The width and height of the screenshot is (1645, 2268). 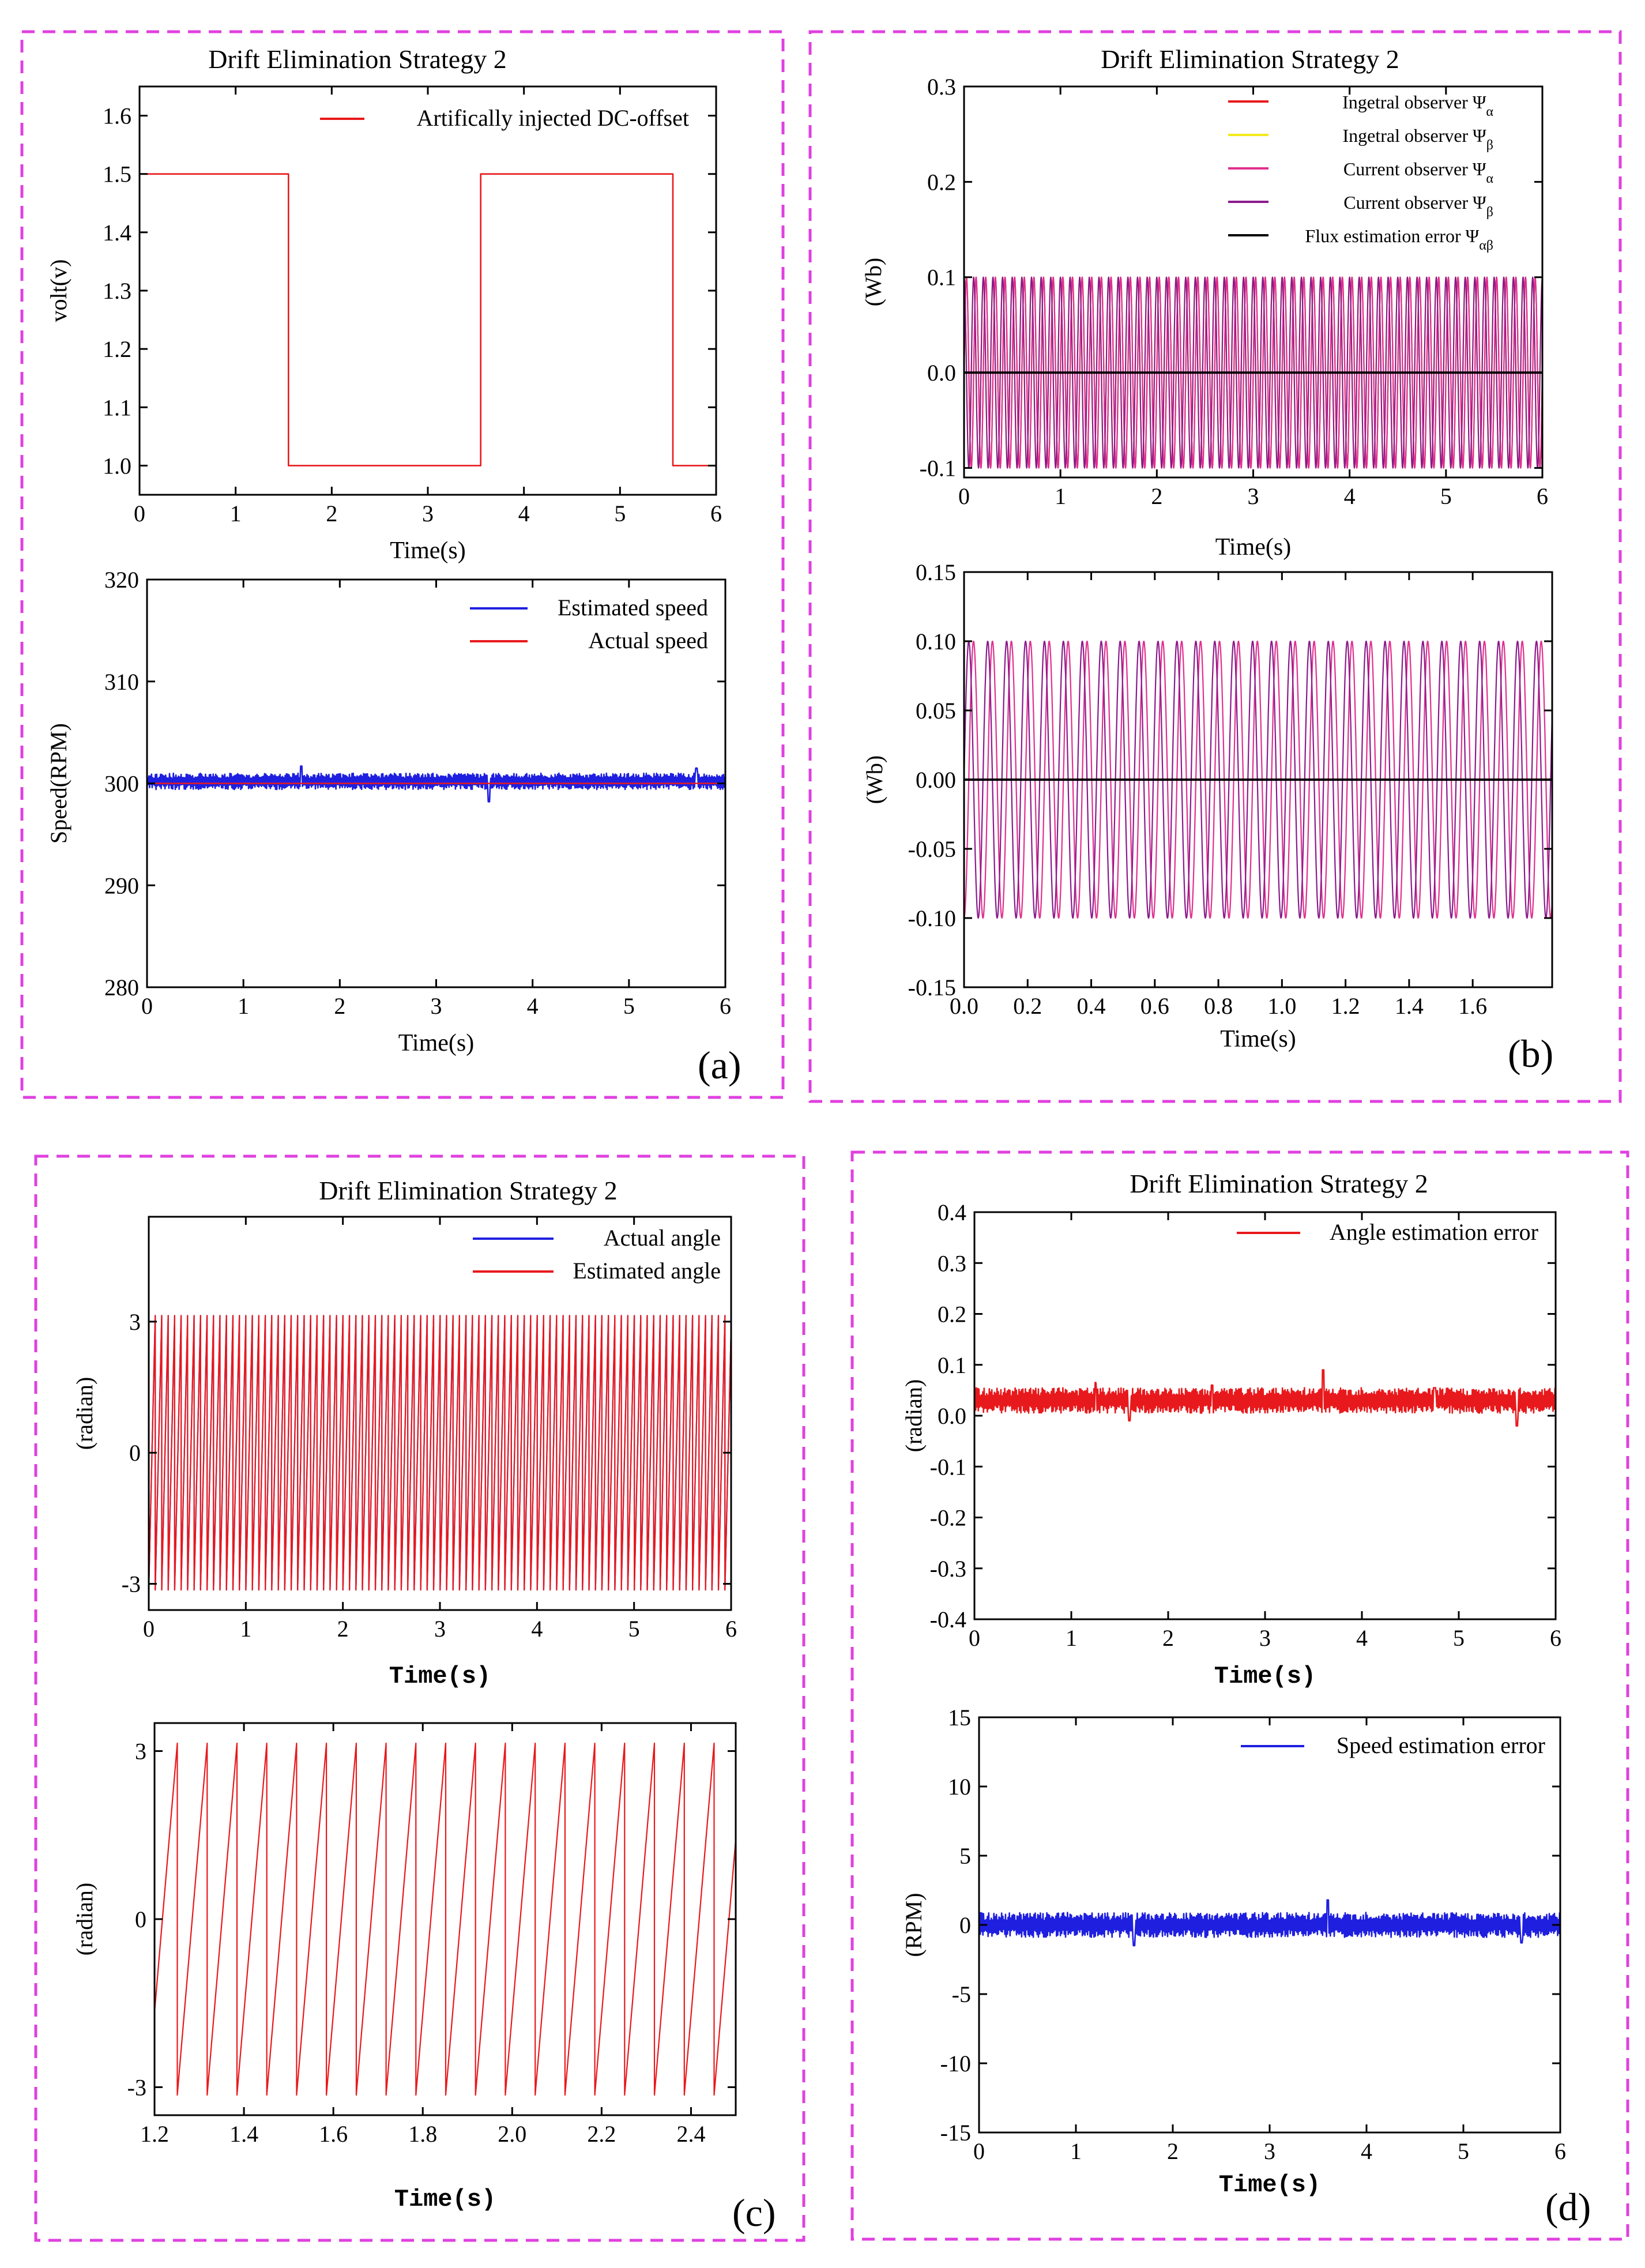 What do you see at coordinates (964, 1006) in the screenshot?
I see `x-tick-label: 0.0` at bounding box center [964, 1006].